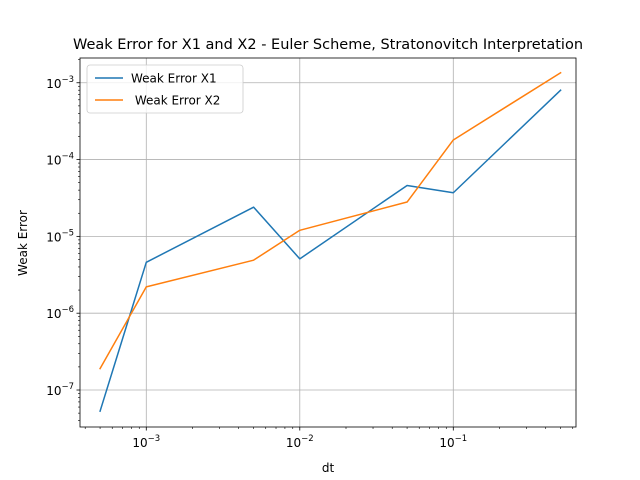 This screenshot has width=640, height=480. I want to click on x-tick-label: 10⁻², so click(300, 442).